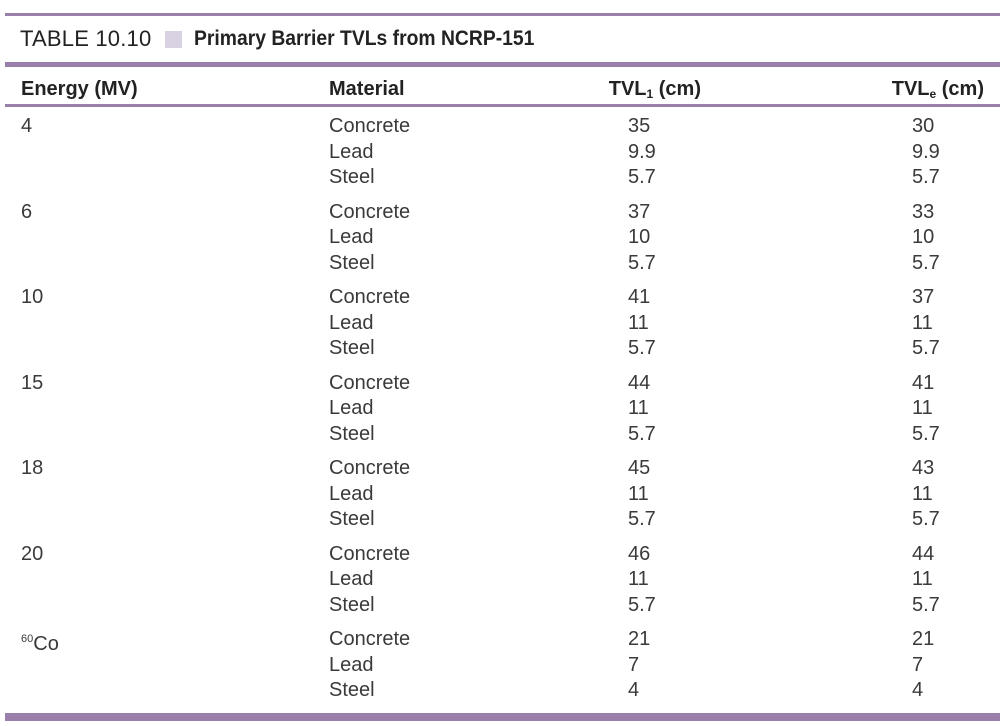 This screenshot has width=1005, height=726. I want to click on header-tvl1: TVL1 (cm), so click(655, 89).